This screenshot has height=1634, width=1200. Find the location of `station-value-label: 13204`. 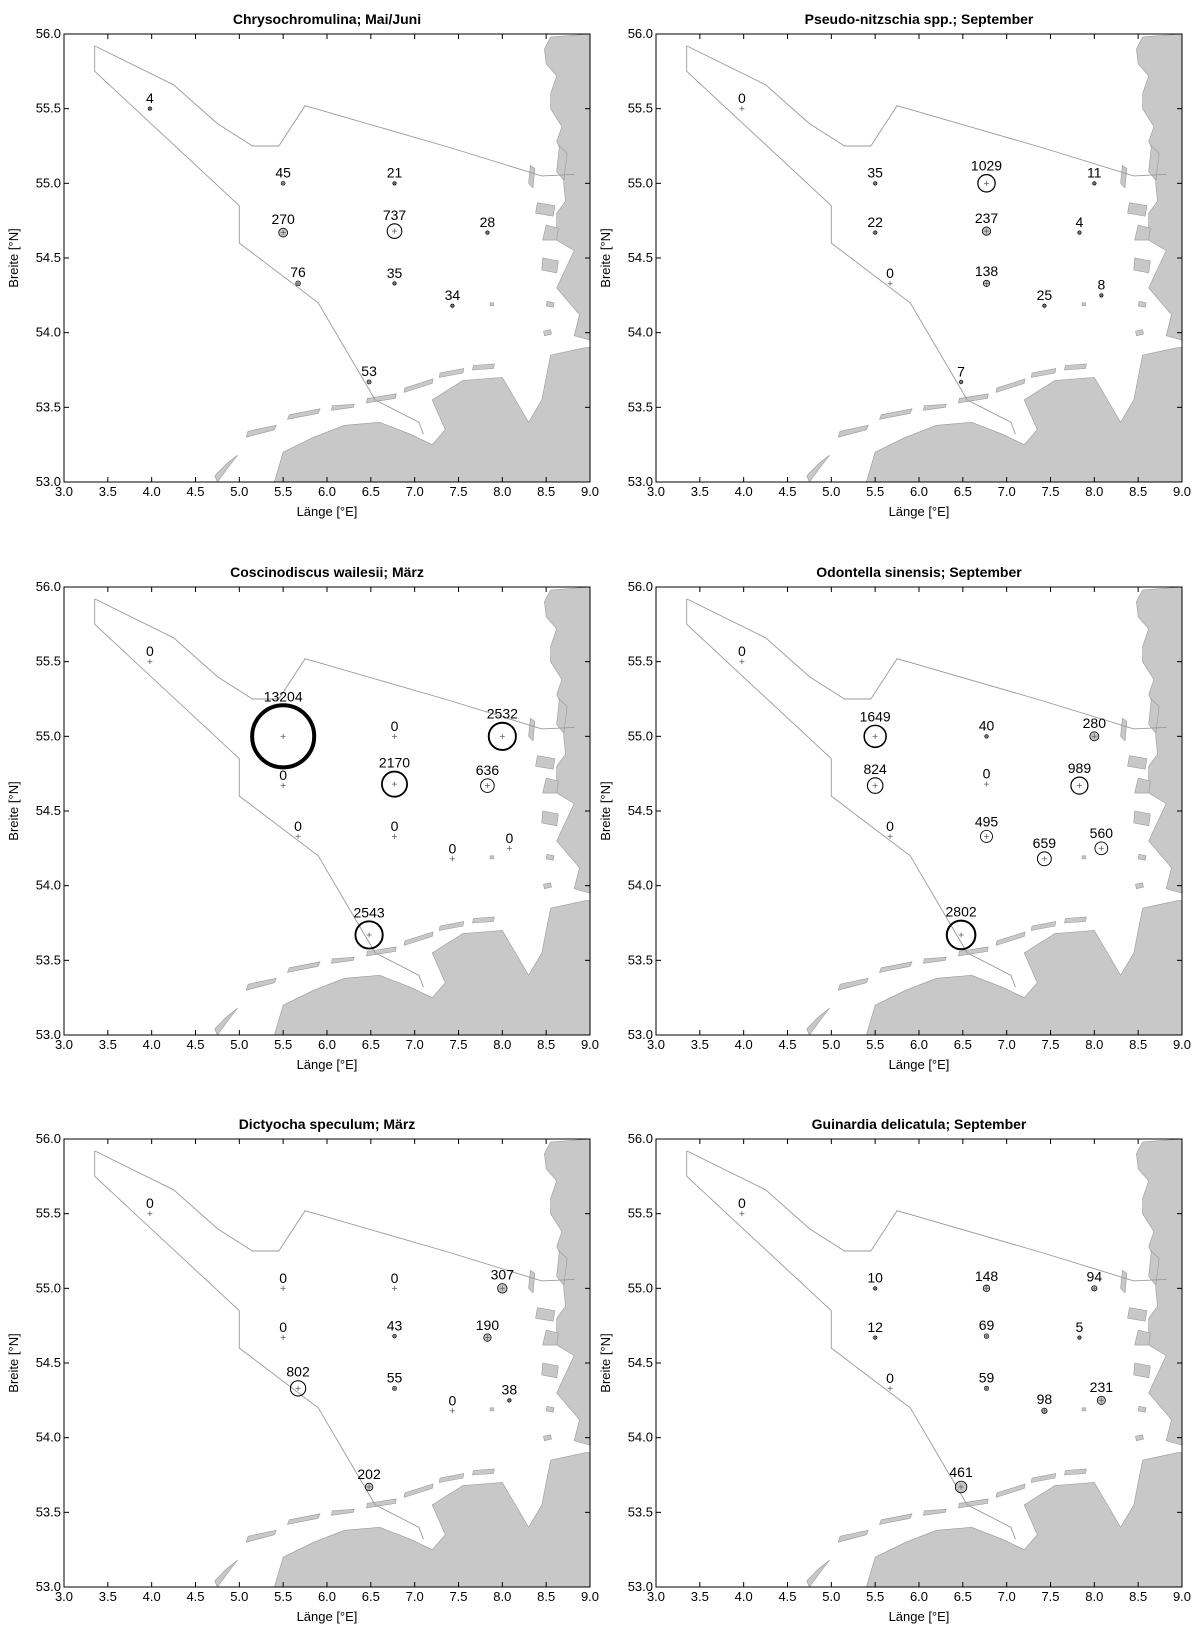

station-value-label: 13204 is located at coordinates (283, 696).